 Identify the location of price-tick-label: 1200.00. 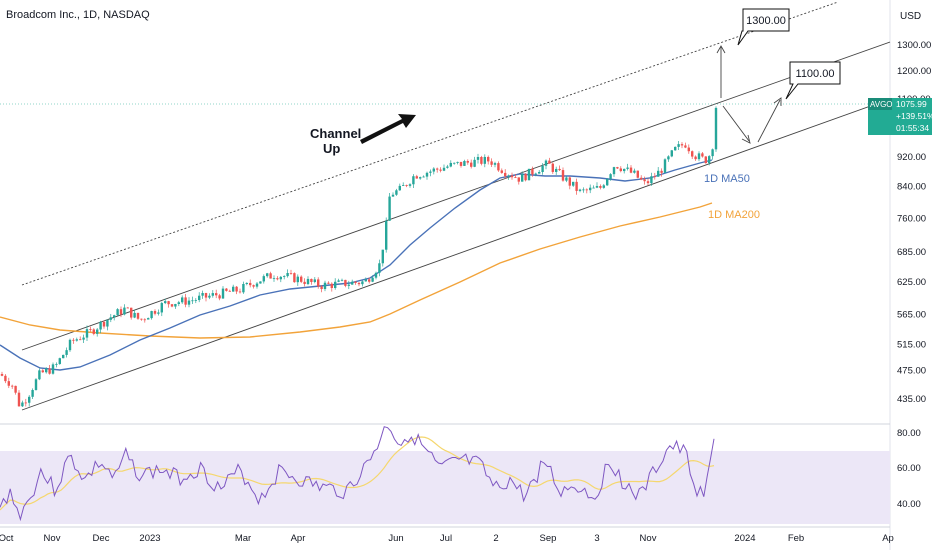
(914, 71).